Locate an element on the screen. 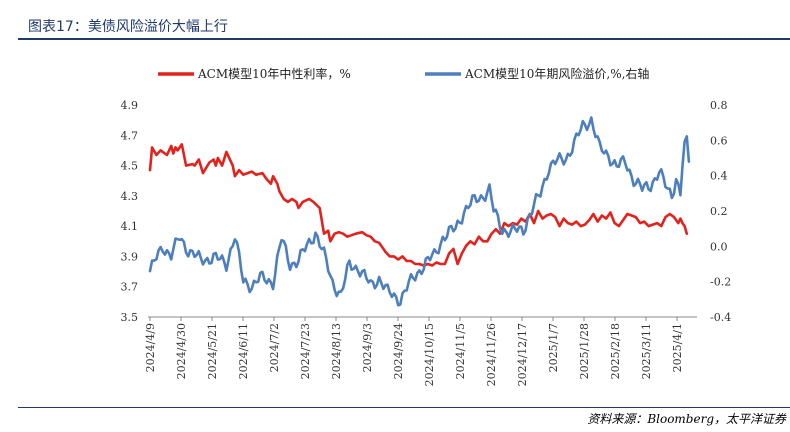  x-tick-label: 2024/7/23 is located at coordinates (305, 351).